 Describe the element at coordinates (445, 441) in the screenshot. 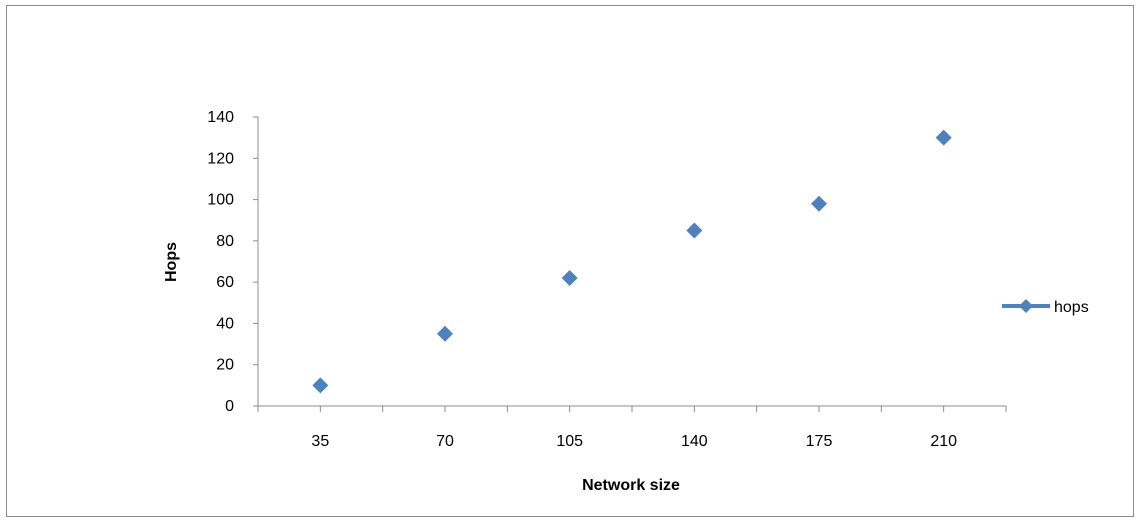

I see `x-tick-label: 70` at that location.